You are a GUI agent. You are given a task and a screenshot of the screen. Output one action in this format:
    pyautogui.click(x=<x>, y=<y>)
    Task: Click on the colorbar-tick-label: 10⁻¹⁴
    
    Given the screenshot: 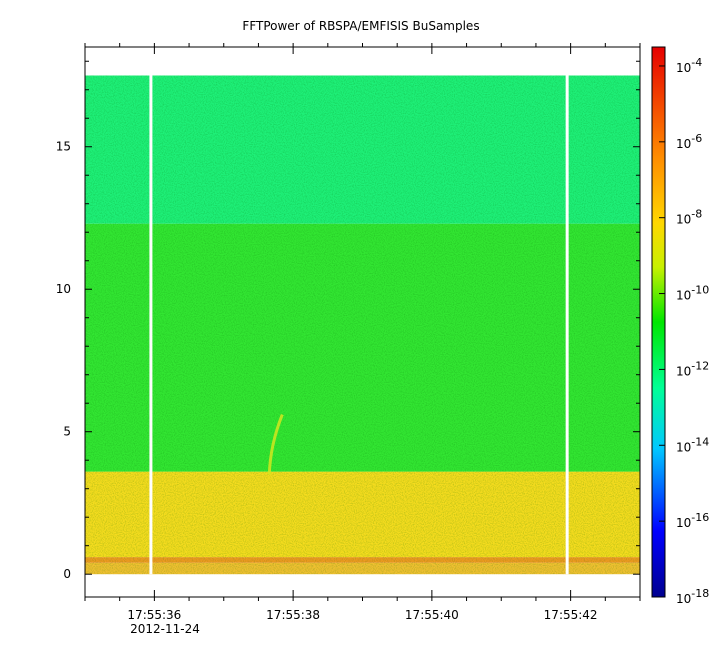 What is the action you would take?
    pyautogui.click(x=692, y=444)
    